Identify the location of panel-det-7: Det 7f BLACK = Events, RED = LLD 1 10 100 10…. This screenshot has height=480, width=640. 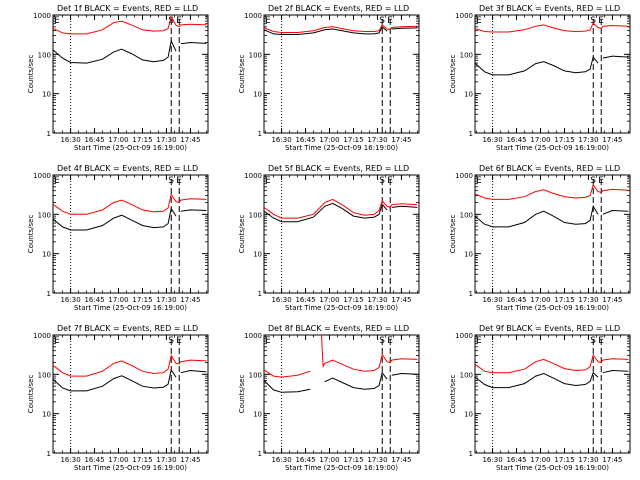
(118, 398).